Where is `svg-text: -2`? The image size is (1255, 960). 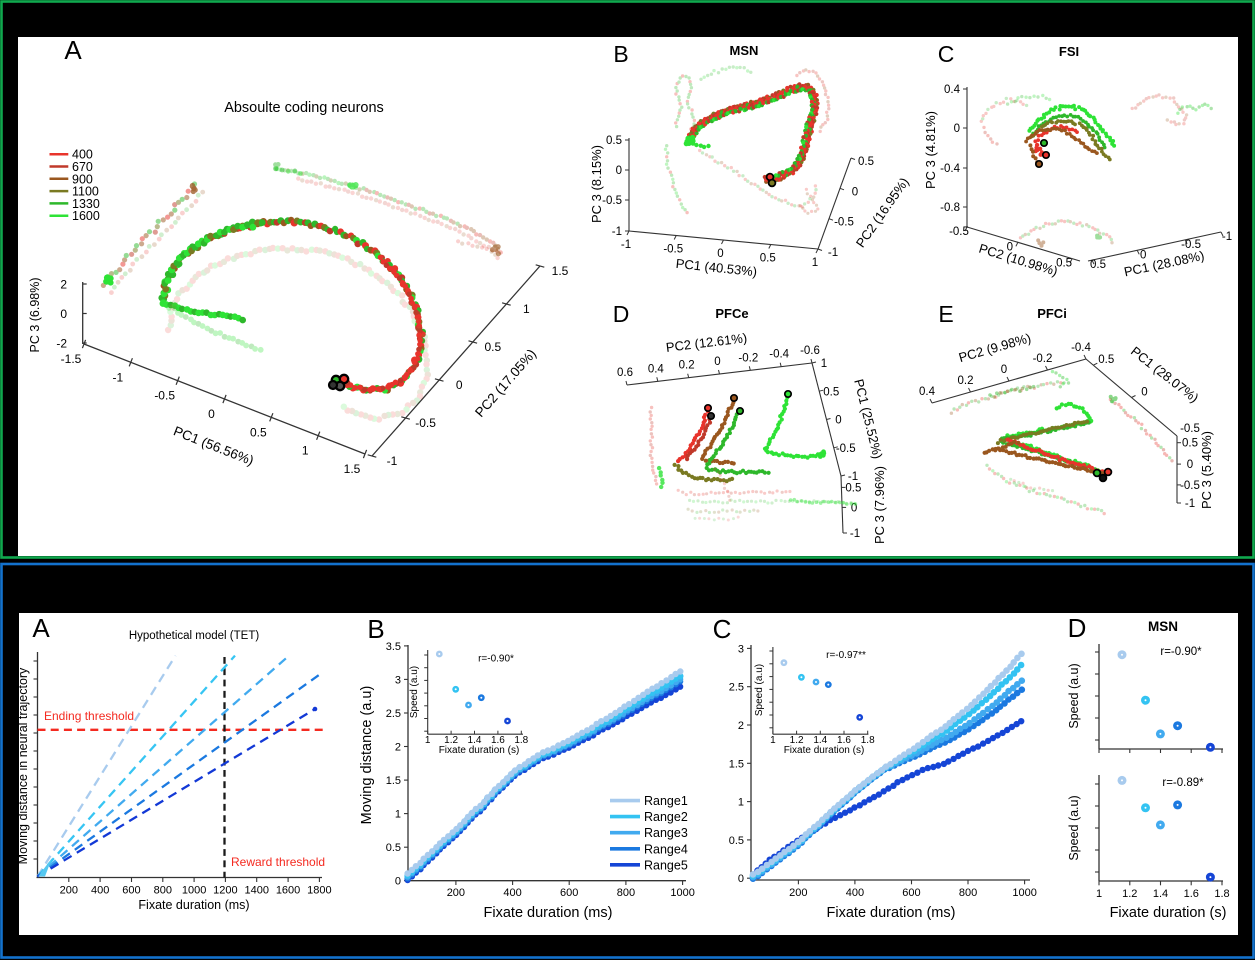 svg-text: -2 is located at coordinates (61, 344).